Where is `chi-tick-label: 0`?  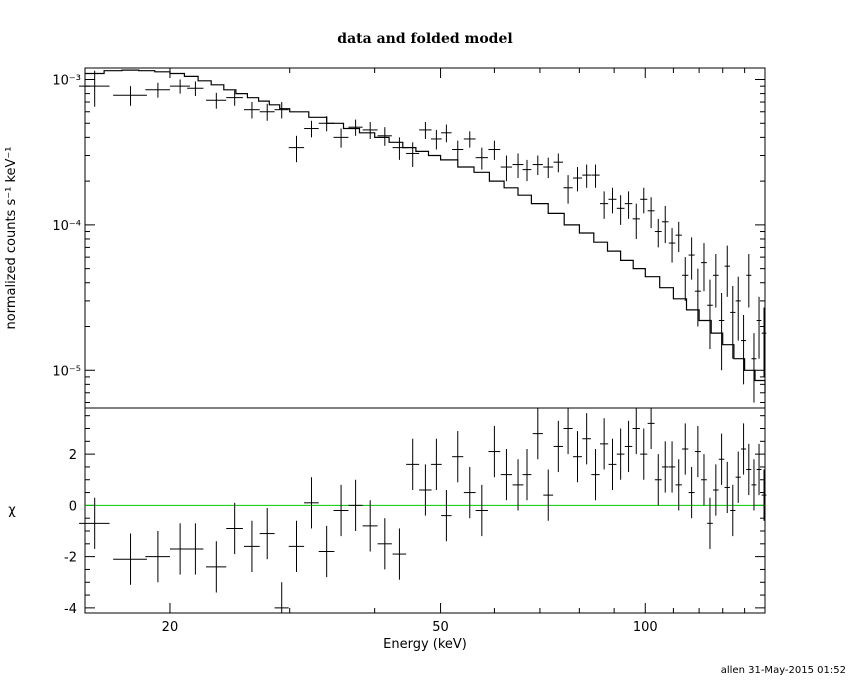 chi-tick-label: 0 is located at coordinates (73, 506).